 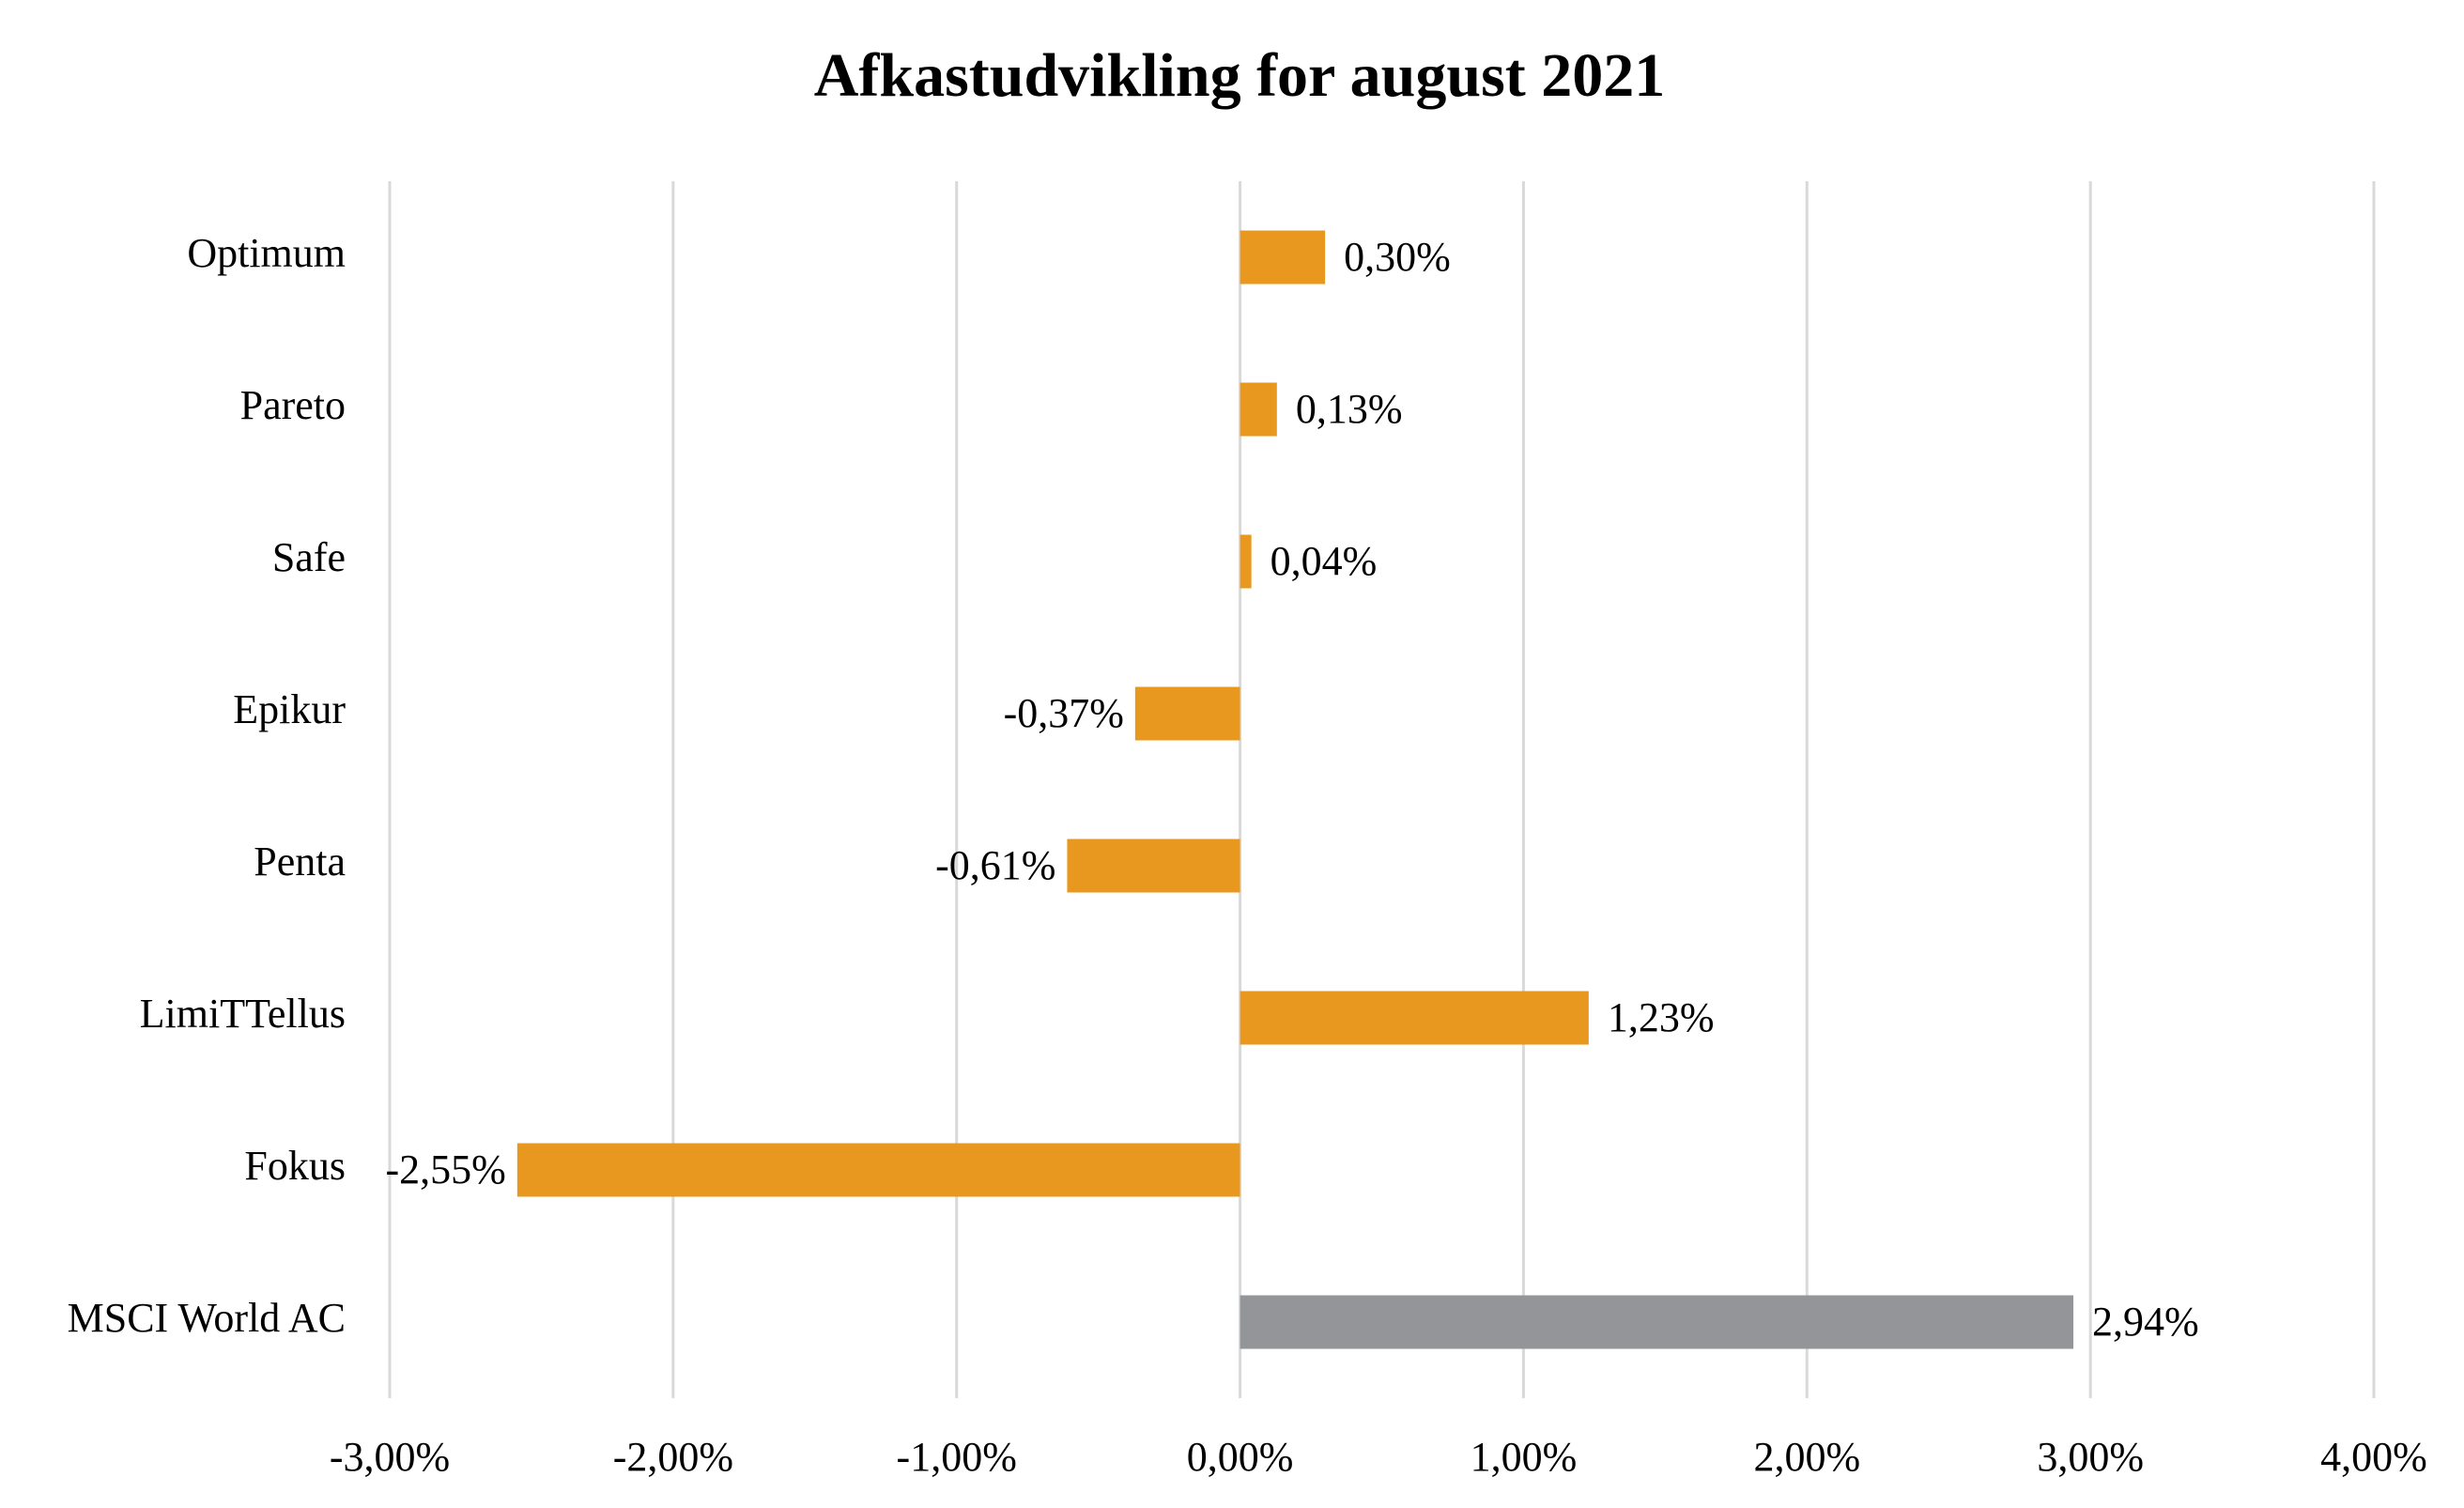 What do you see at coordinates (1524, 1457) in the screenshot?
I see `x-tick-label: 1,00%` at bounding box center [1524, 1457].